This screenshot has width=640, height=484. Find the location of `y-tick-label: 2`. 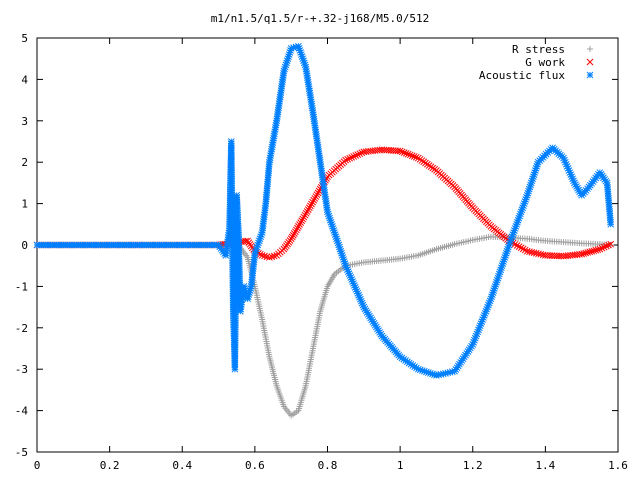

y-tick-label: 2 is located at coordinates (24, 162).